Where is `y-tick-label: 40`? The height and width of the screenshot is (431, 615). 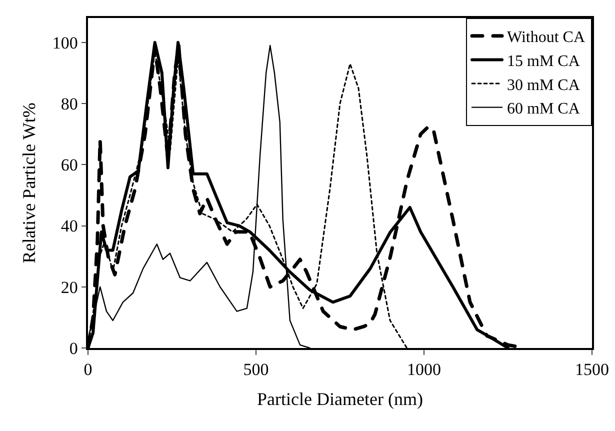 y-tick-label: 40 is located at coordinates (69, 226).